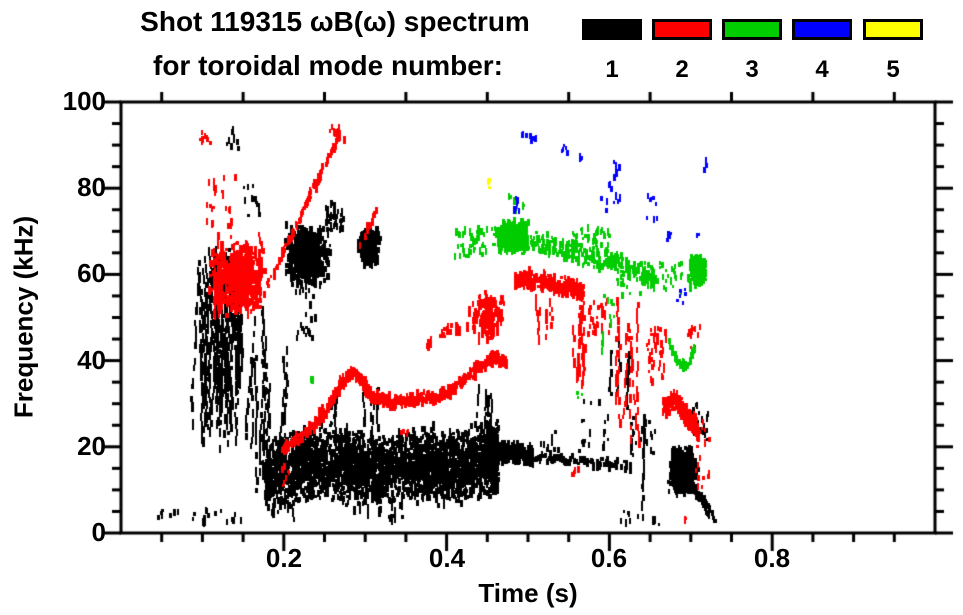 The height and width of the screenshot is (615, 963). I want to click on x-tick-label-0.8: 0.8, so click(772, 558).